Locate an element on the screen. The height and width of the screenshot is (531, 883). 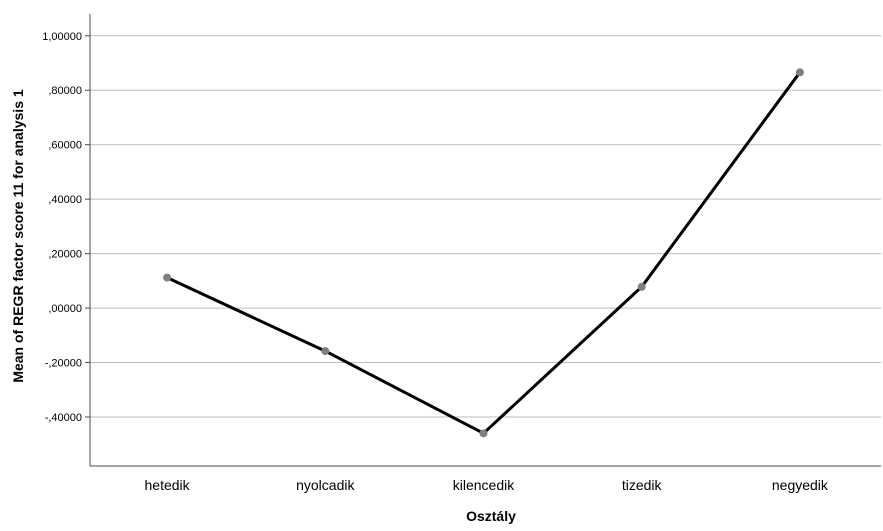
y-tick-label: -,20000 is located at coordinates (63, 364).